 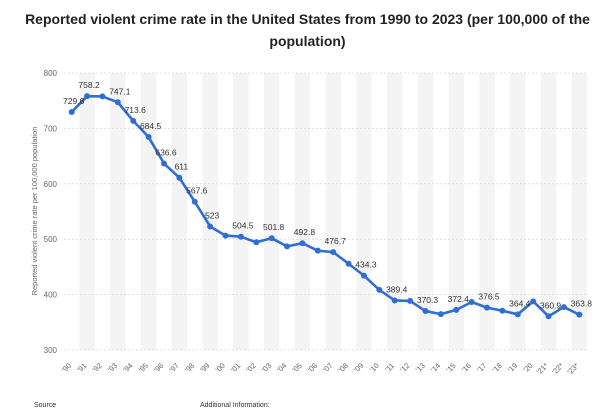 What do you see at coordinates (489, 297) in the screenshot?
I see `data-label: 376.5` at bounding box center [489, 297].